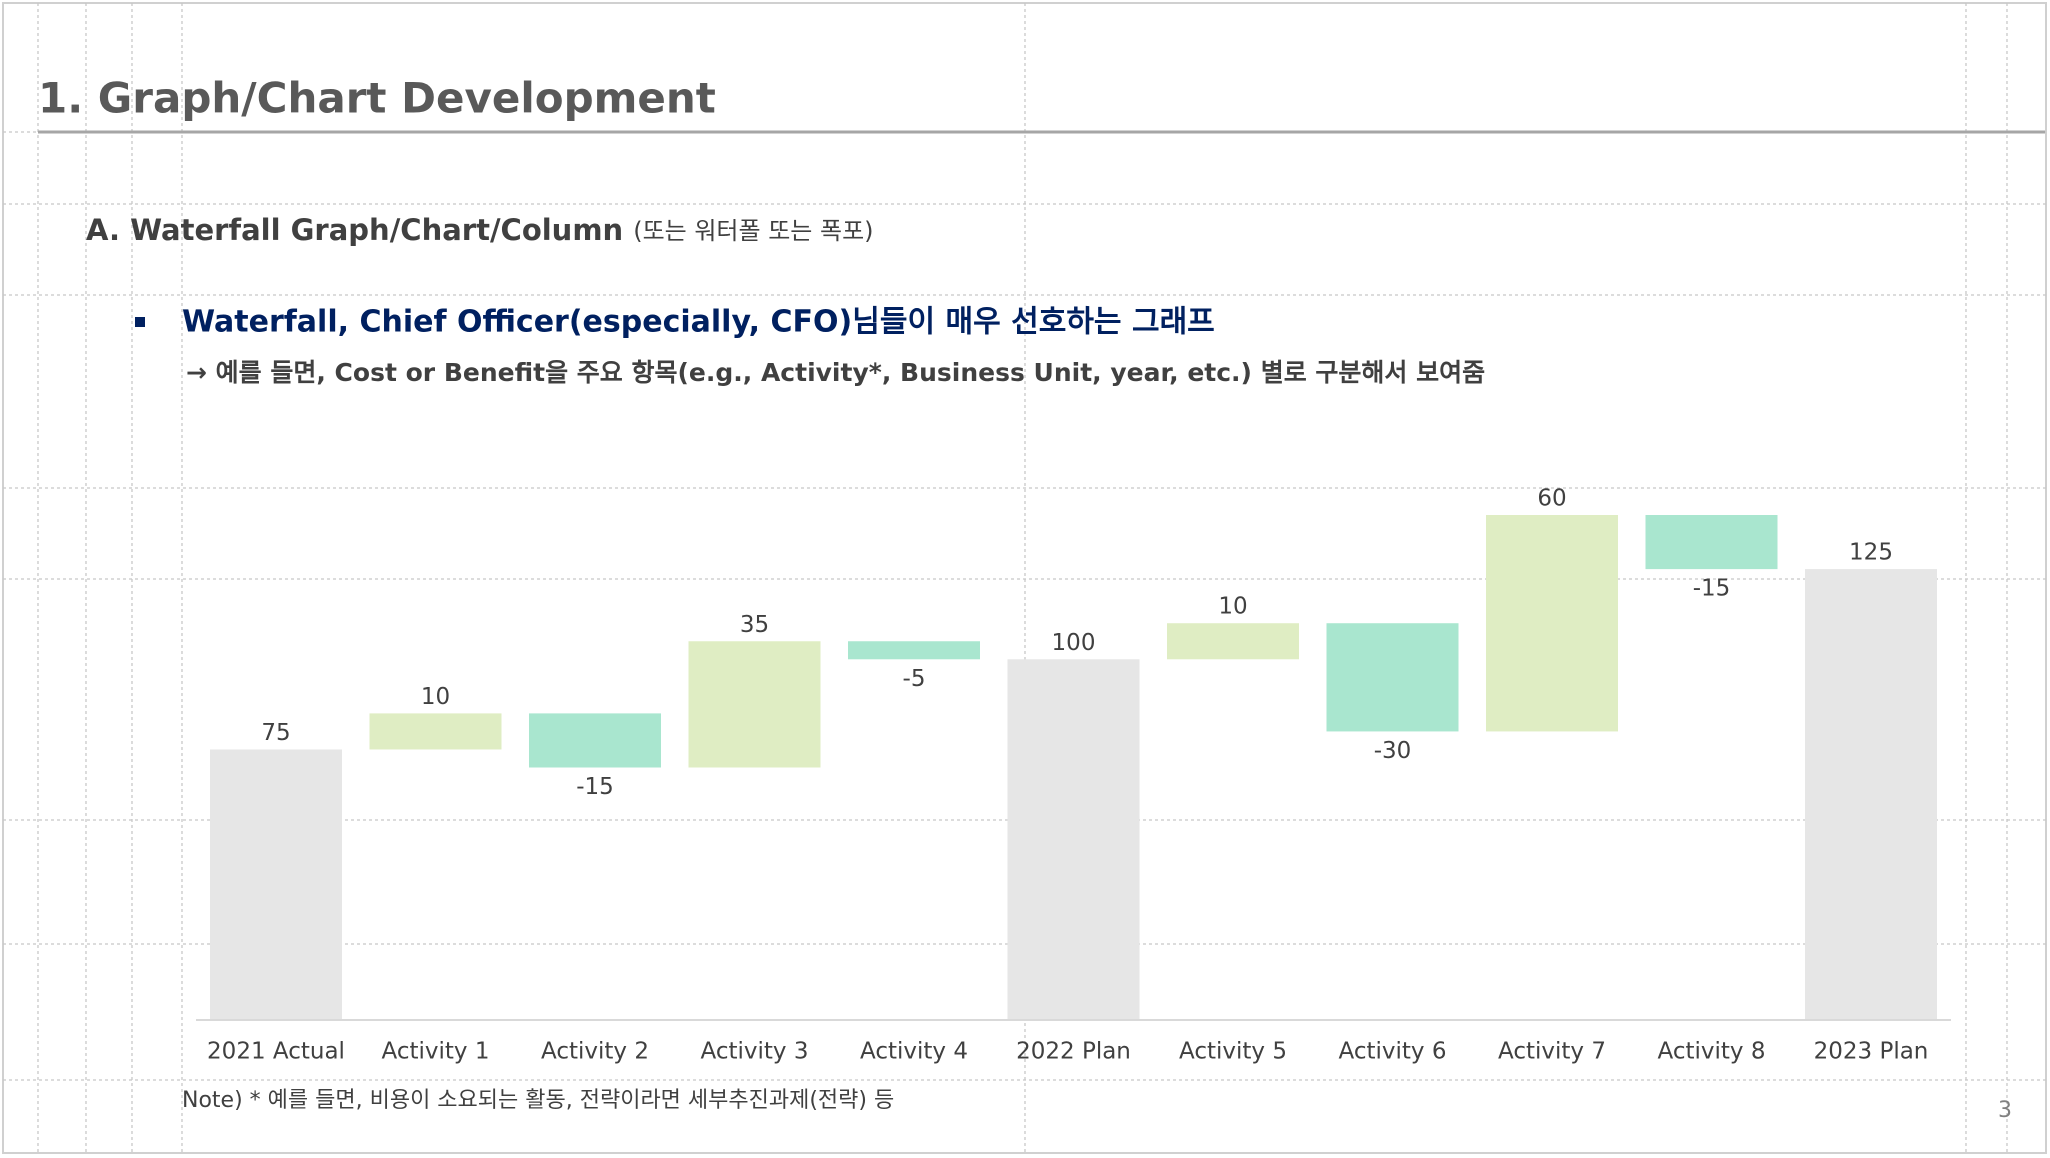 The image size is (2050, 1158). What do you see at coordinates (755, 1052) in the screenshot?
I see `x-tick-label: Activity 3` at bounding box center [755, 1052].